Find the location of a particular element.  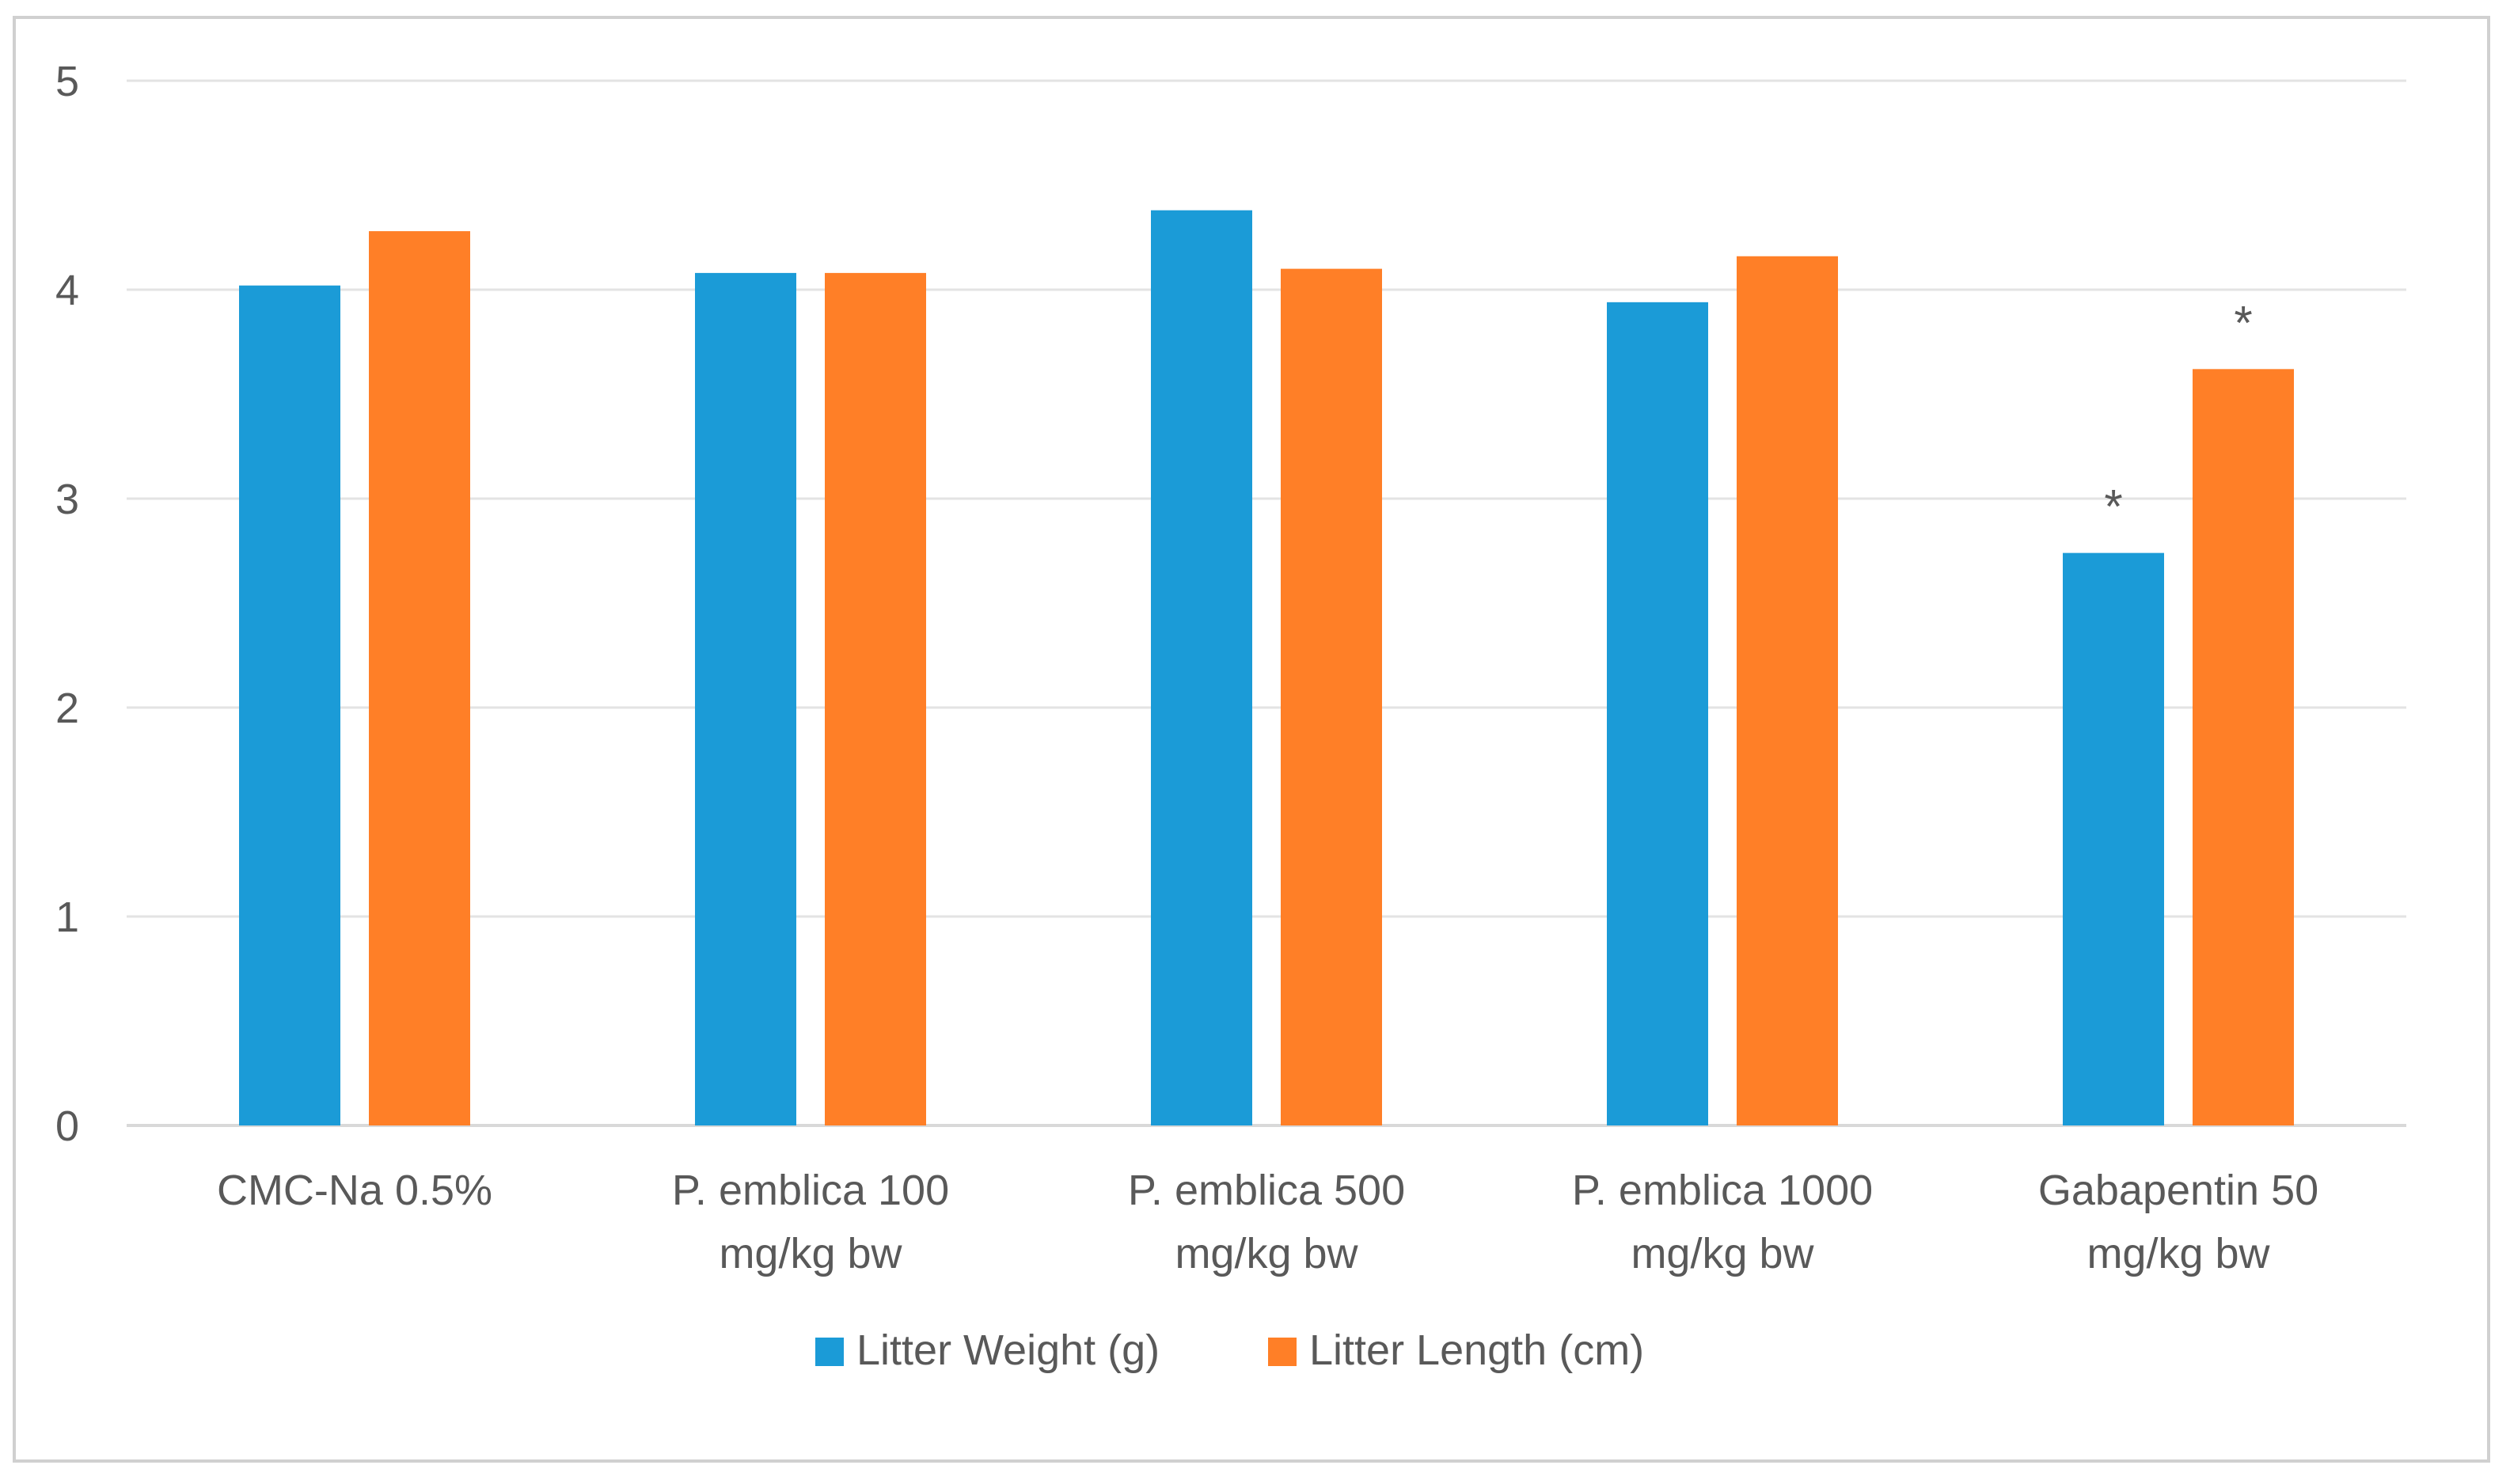

category-label: P. emblica 1000 is located at coordinates (1722, 1190).